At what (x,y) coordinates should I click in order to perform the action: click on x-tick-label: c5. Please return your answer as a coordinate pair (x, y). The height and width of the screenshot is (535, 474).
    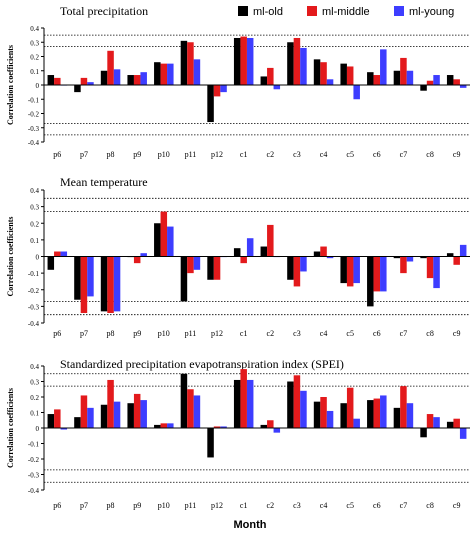
    Looking at the image, I should click on (350, 333).